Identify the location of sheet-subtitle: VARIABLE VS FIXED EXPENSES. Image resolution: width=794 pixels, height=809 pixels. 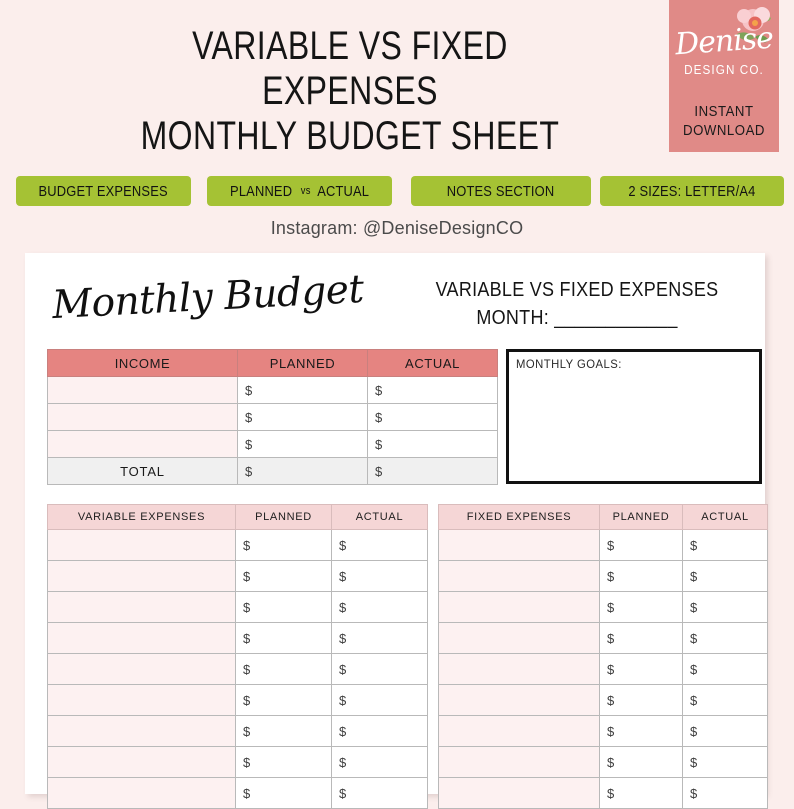
(577, 290).